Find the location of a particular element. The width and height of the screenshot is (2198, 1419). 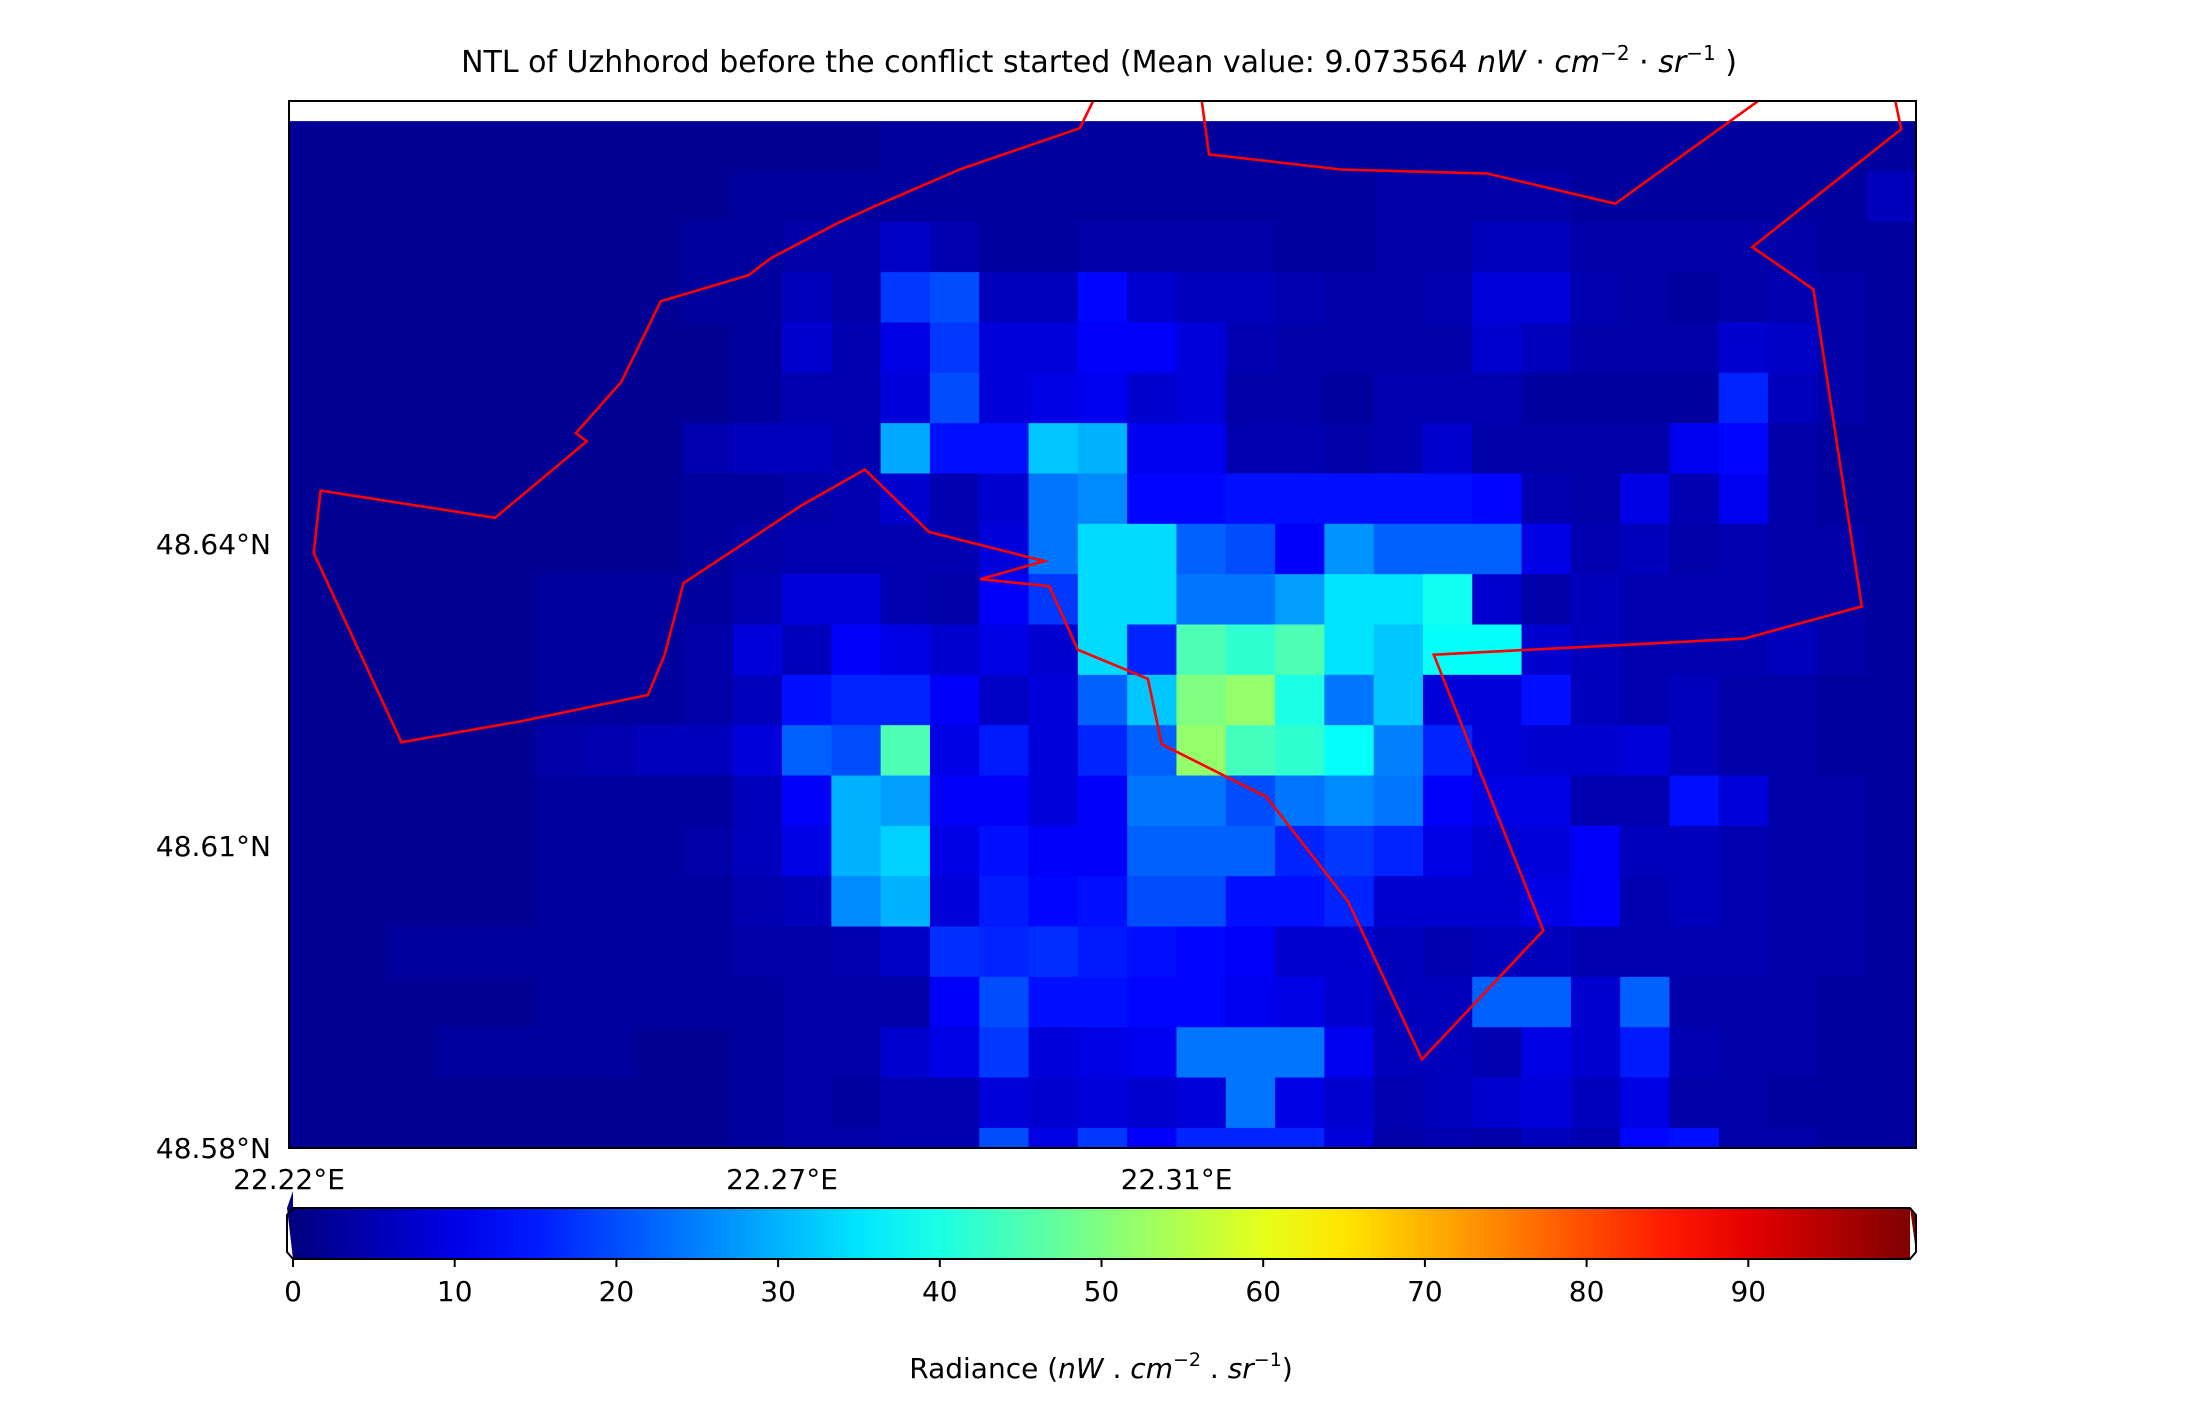

y-tick-label: 48.64°N is located at coordinates (213, 544).